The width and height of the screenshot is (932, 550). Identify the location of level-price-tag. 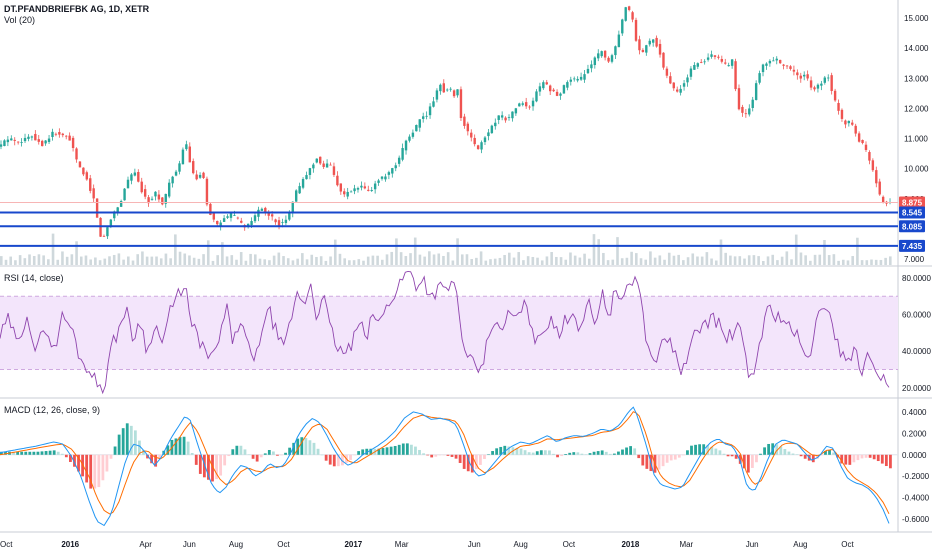
(912, 245).